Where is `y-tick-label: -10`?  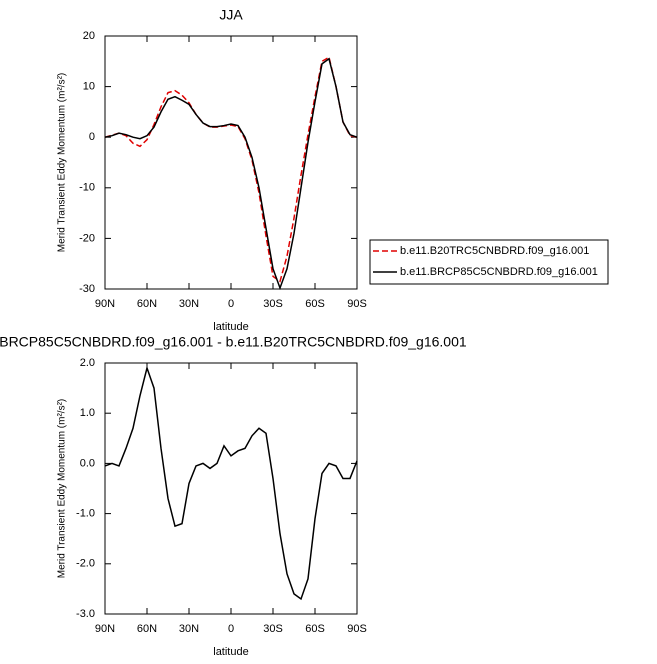
y-tick-label: -10 is located at coordinates (87, 188).